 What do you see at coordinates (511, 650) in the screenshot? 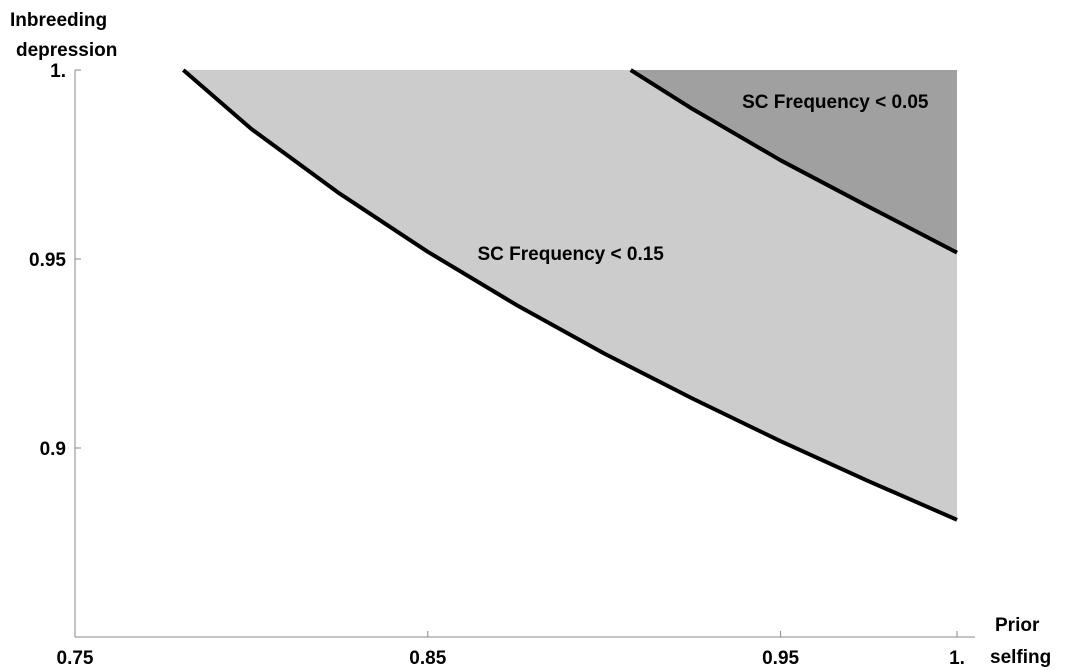
I see `x-ticks: 0.75 0.85 0.95 1.` at bounding box center [511, 650].